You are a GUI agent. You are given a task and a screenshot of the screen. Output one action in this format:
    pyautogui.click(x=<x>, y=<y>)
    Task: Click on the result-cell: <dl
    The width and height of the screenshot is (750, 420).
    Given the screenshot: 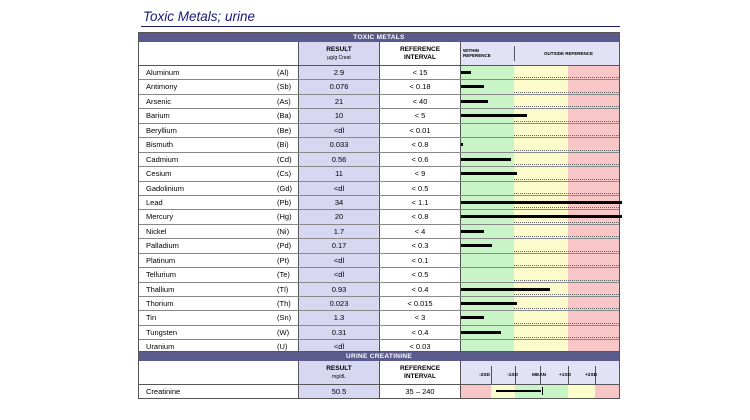 What is the action you would take?
    pyautogui.click(x=338, y=260)
    